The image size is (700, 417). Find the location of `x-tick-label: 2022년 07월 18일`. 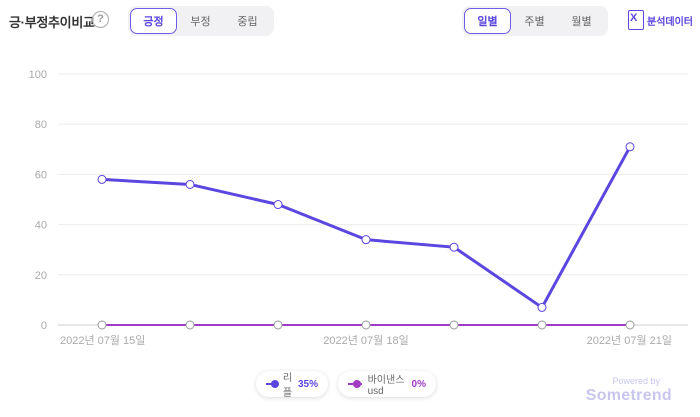

x-tick-label: 2022년 07월 18일 is located at coordinates (365, 340).